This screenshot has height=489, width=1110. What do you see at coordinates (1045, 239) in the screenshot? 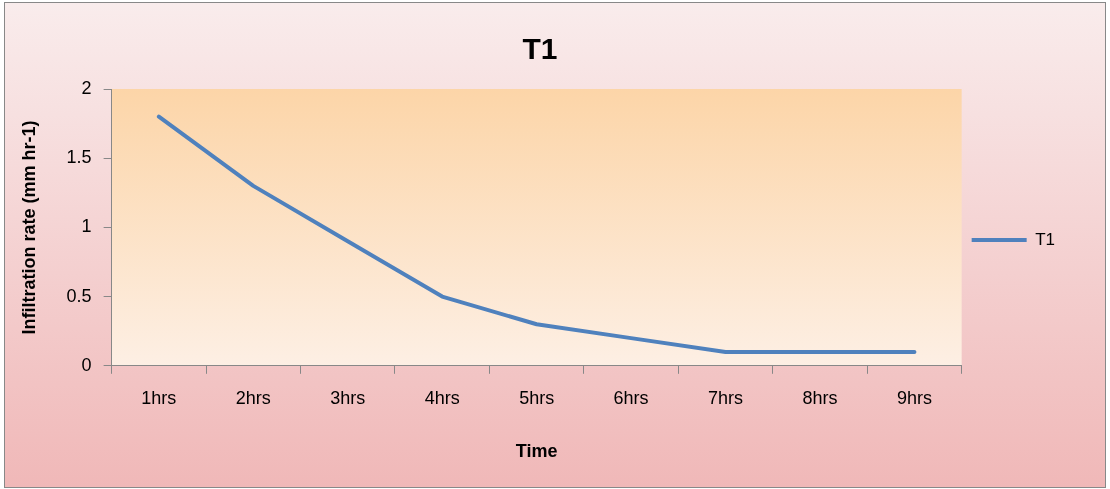
I see `legend-label: T1` at bounding box center [1045, 239].